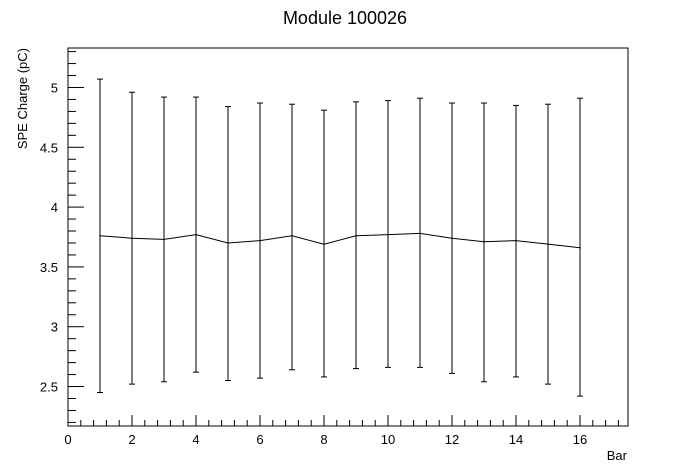  What do you see at coordinates (67, 439) in the screenshot?
I see `x-tick-label: 0` at bounding box center [67, 439].